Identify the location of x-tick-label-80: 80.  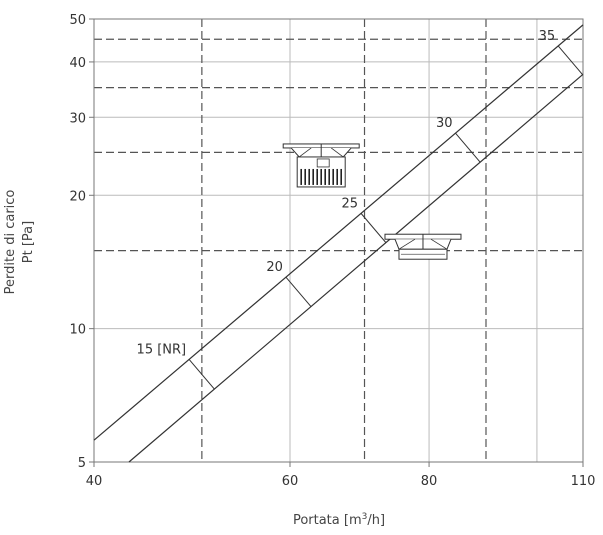
(429, 481).